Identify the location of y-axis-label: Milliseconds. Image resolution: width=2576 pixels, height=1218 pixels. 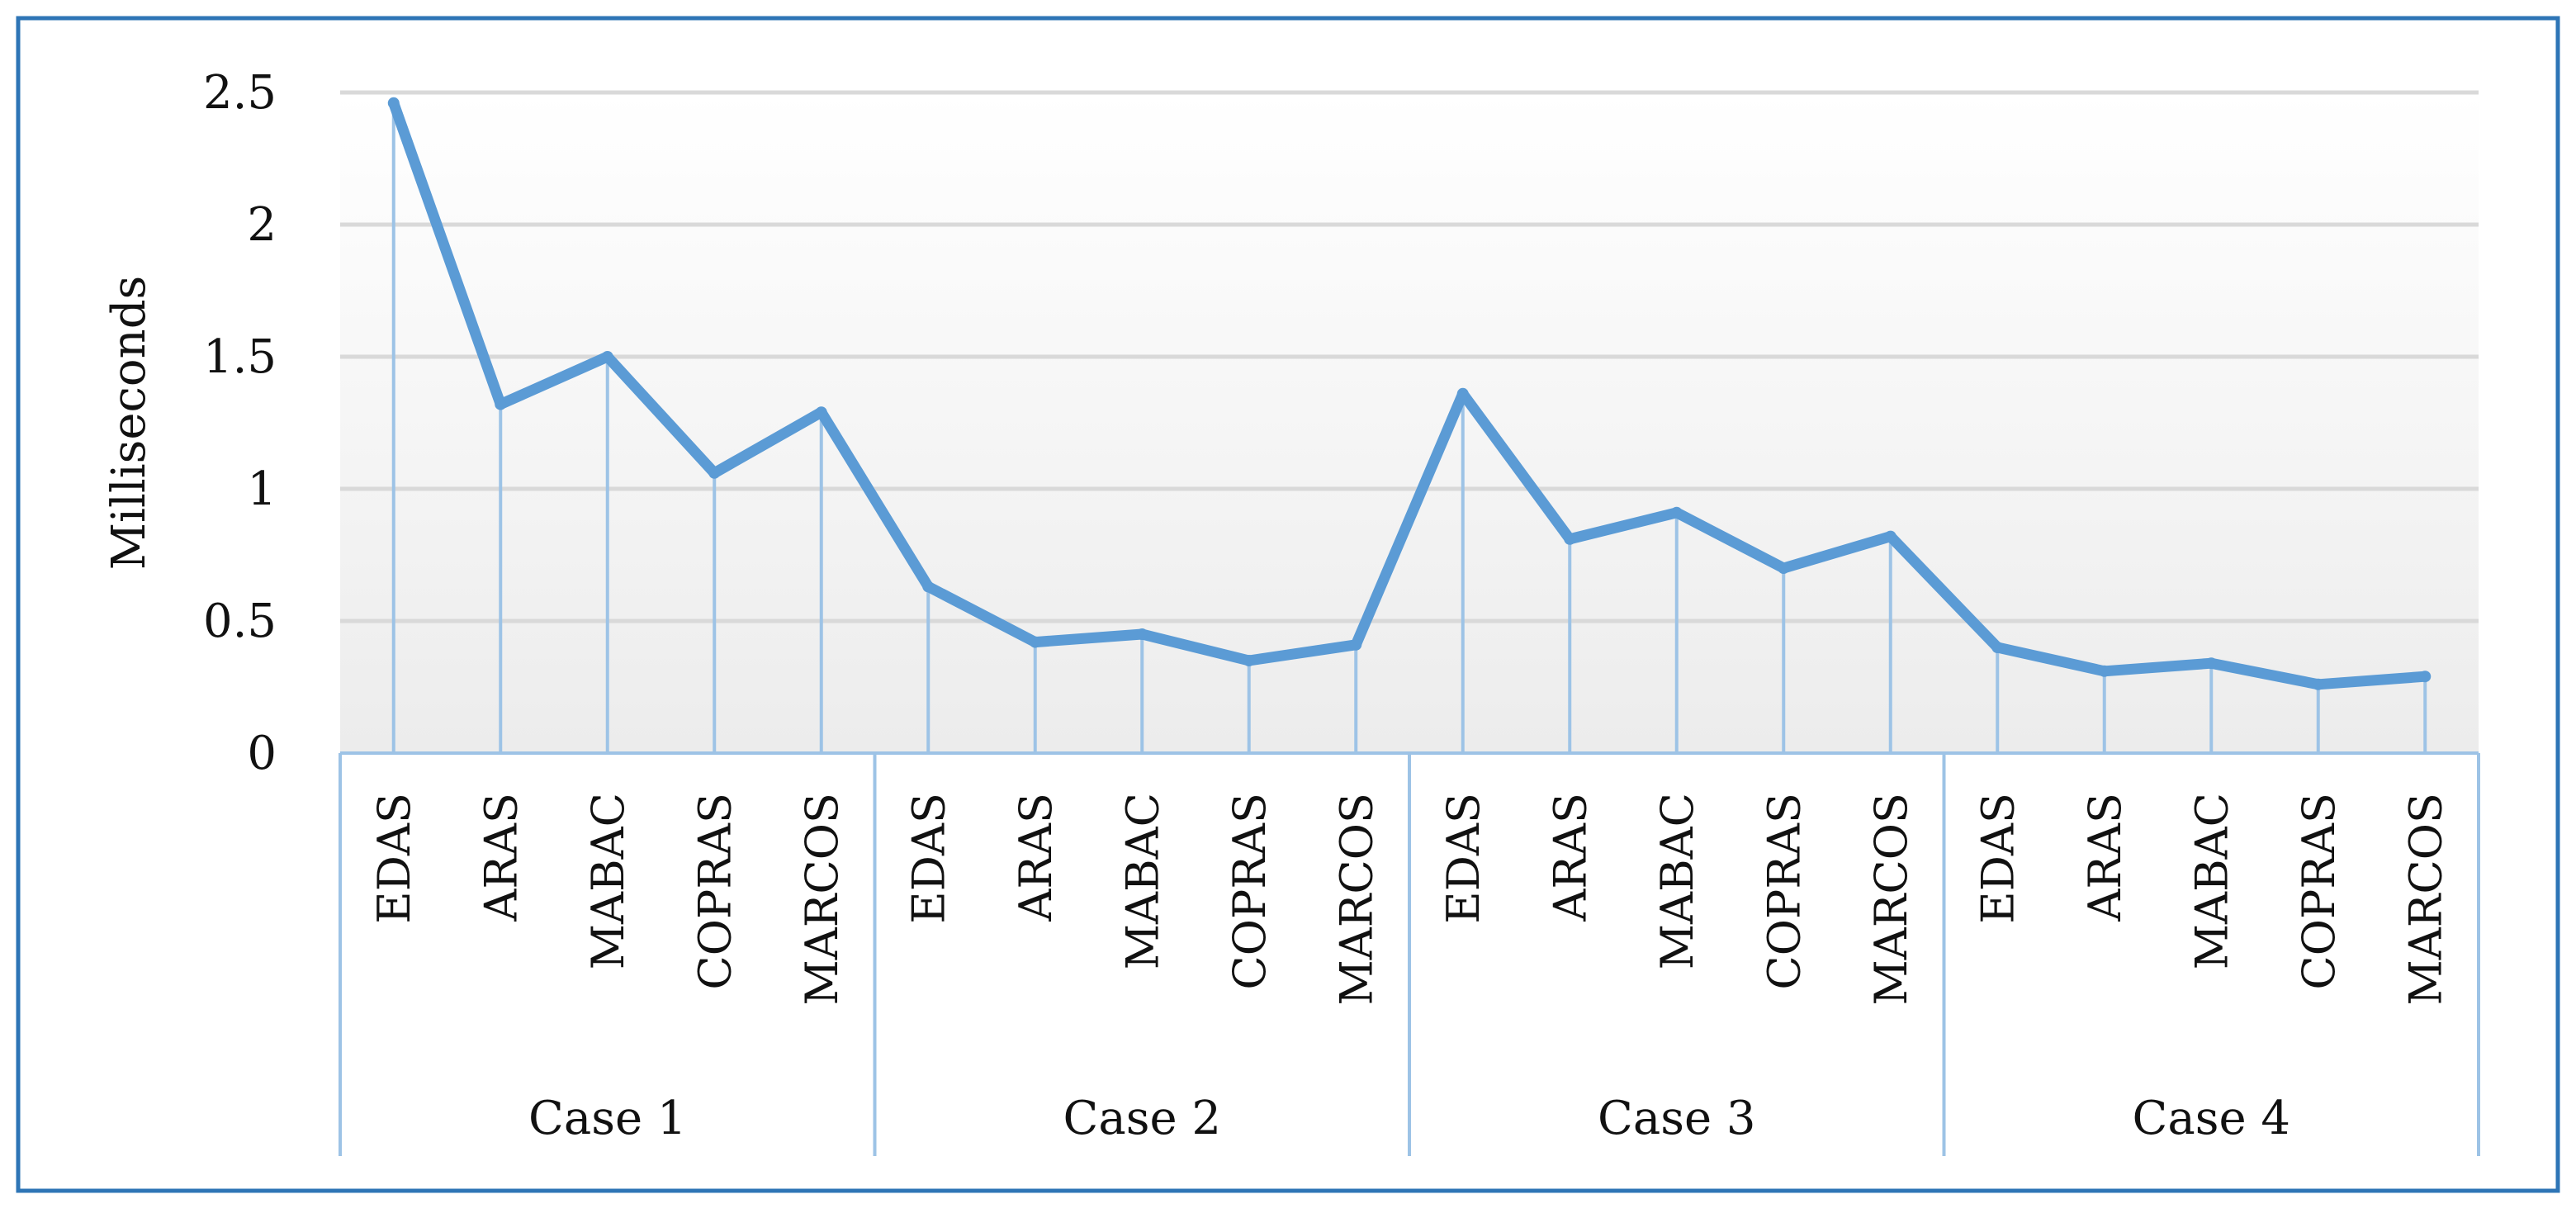
(129, 423).